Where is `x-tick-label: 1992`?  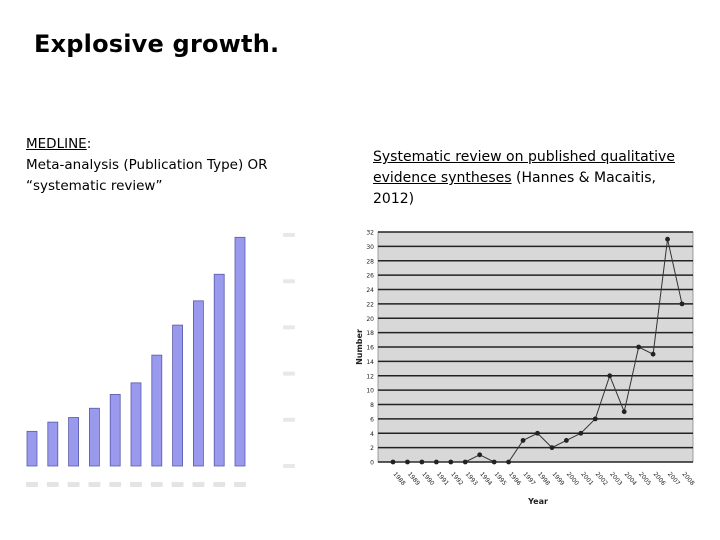
x-tick-label: 1992 is located at coordinates (456, 479).